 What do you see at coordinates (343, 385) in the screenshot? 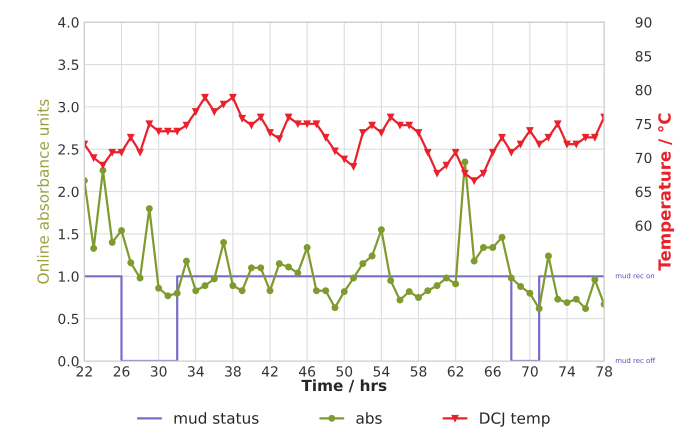
I see `x-axis-title: Time / hrs` at bounding box center [343, 385].